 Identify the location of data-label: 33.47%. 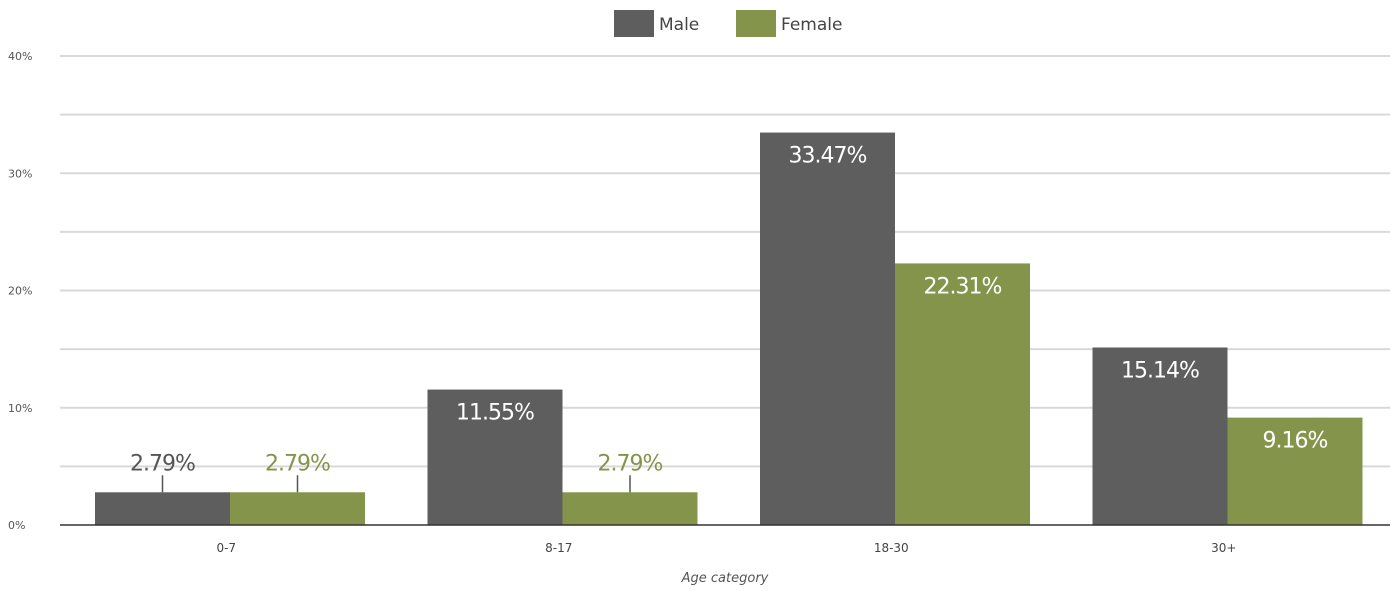
(828, 156).